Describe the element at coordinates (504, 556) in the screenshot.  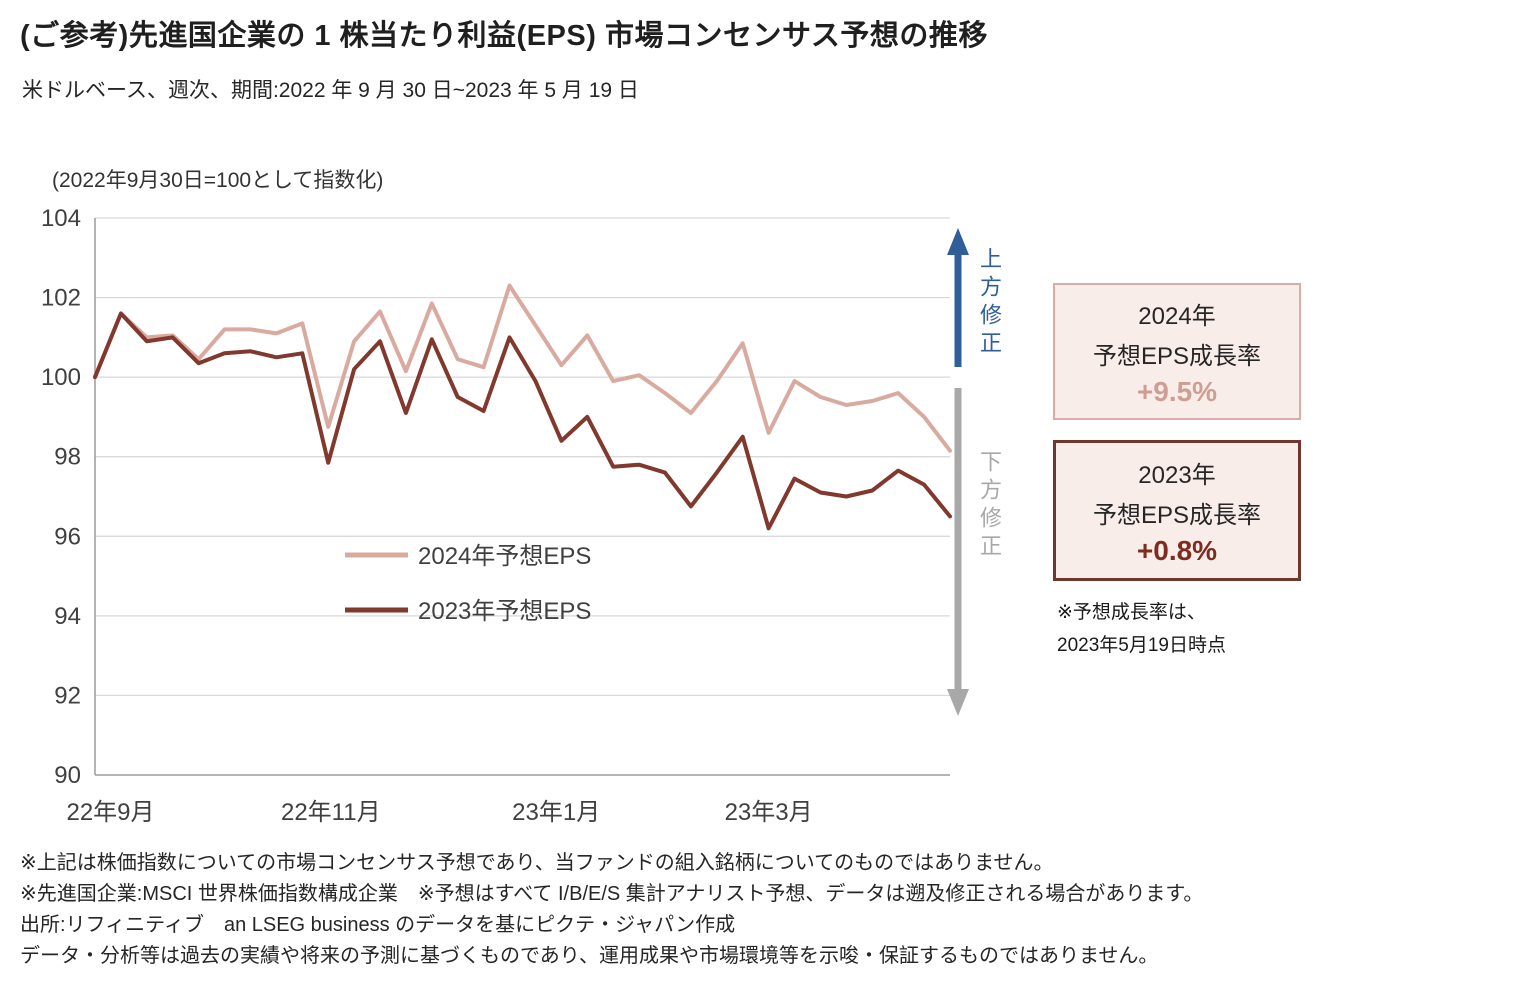
I see `svg-text: 2024年予想EPS` at that location.